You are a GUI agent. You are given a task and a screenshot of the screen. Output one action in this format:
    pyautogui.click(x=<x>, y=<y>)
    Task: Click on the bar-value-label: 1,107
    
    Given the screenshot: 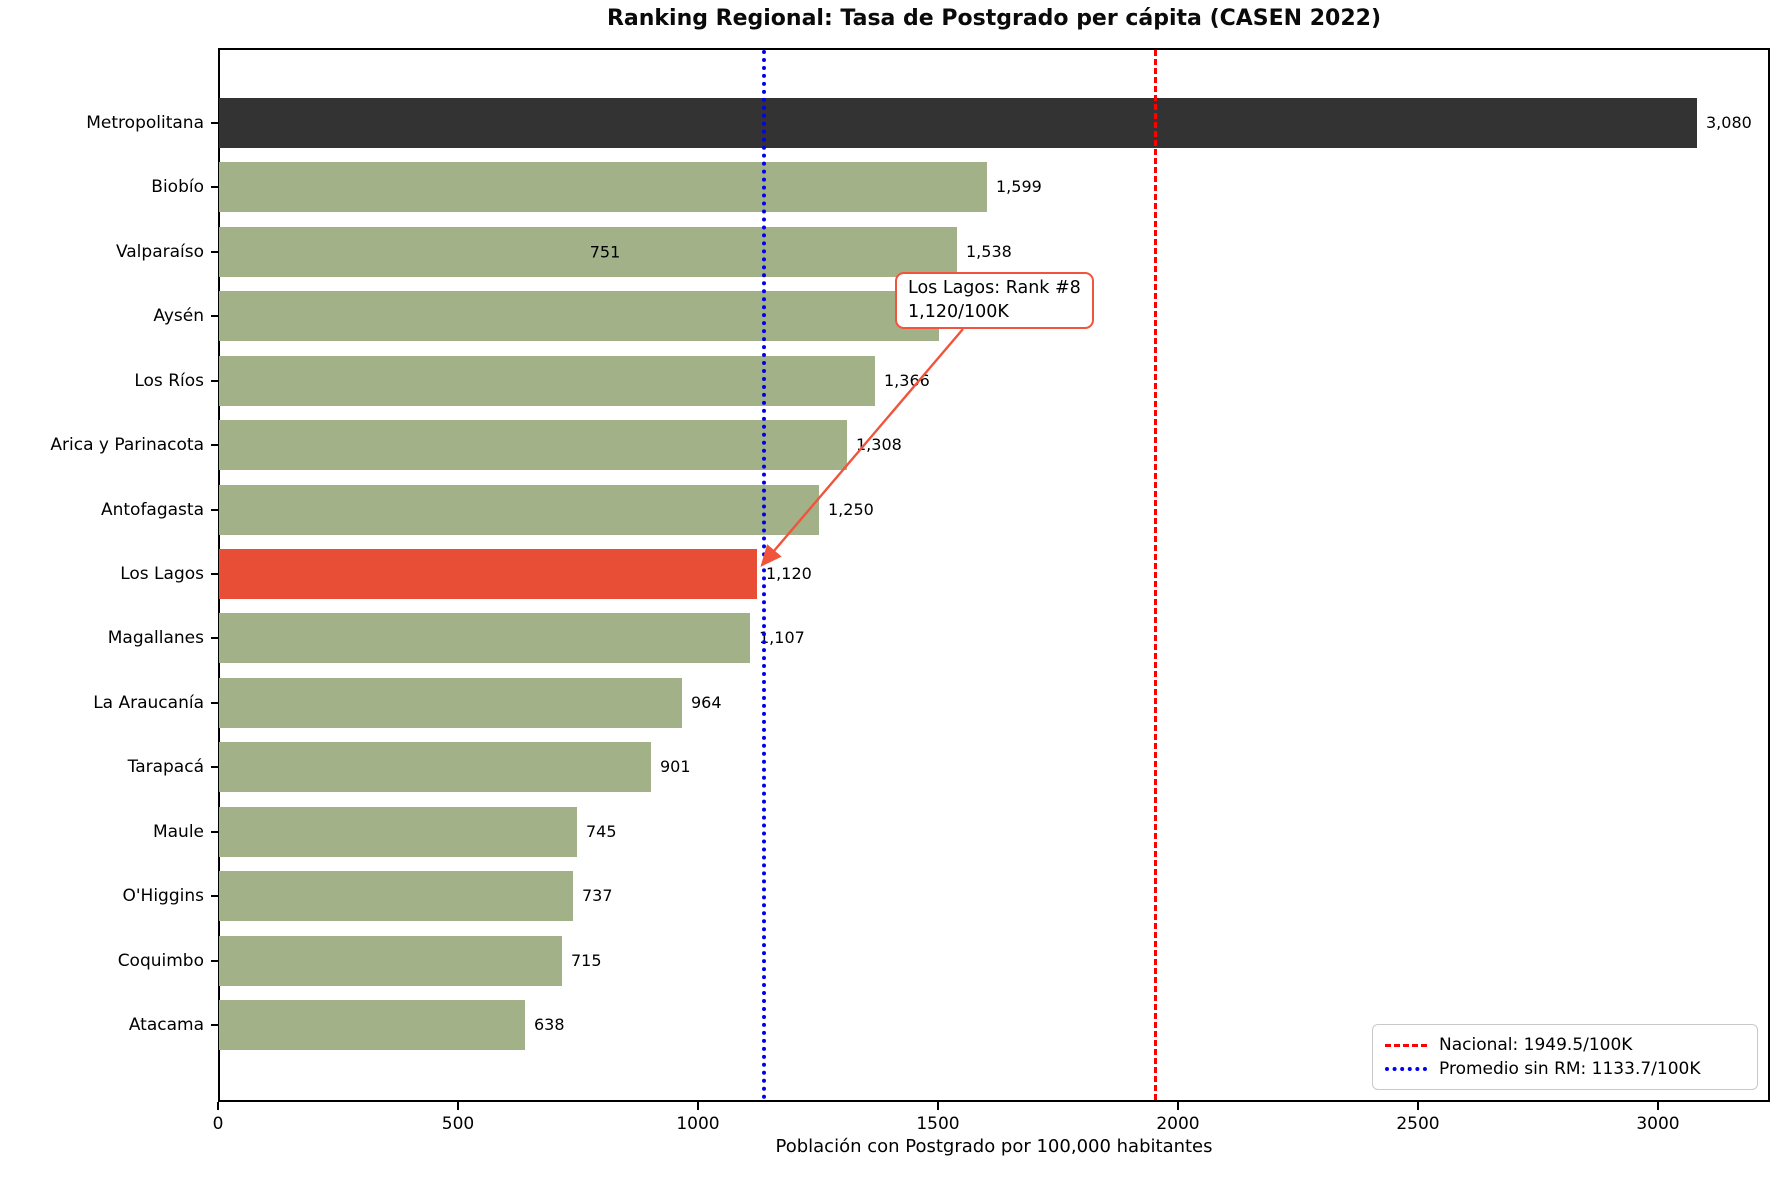 What is the action you would take?
    pyautogui.click(x=782, y=637)
    